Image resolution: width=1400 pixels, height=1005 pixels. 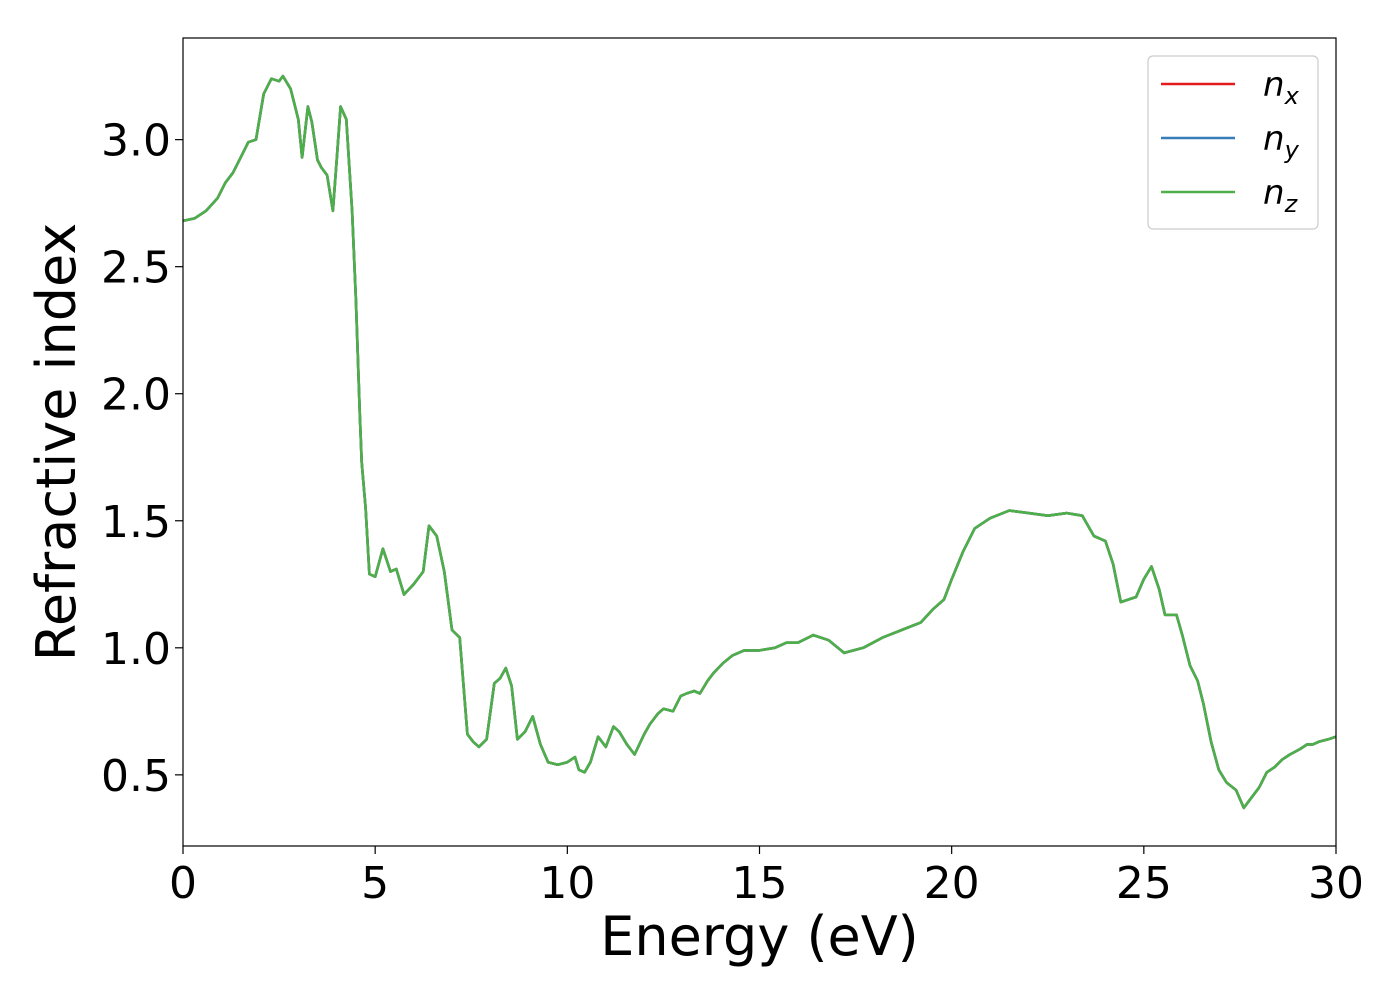 What do you see at coordinates (136, 649) in the screenshot?
I see `y-tick-label: 1.0` at bounding box center [136, 649].